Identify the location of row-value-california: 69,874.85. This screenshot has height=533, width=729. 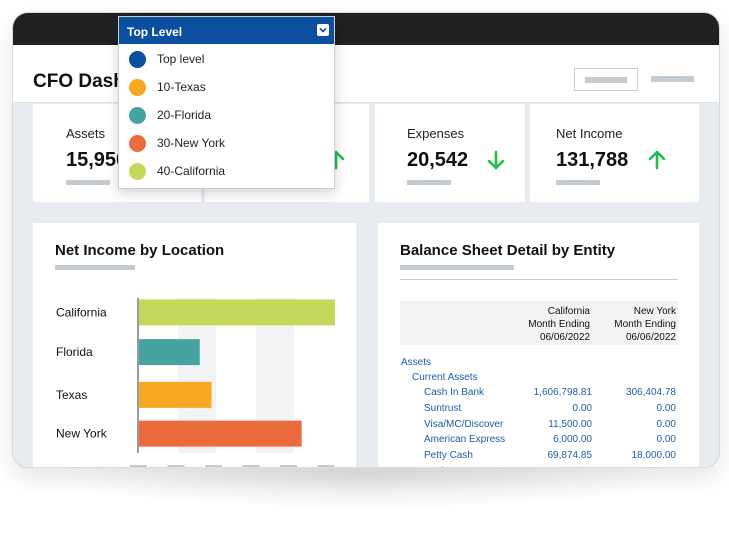
(570, 456).